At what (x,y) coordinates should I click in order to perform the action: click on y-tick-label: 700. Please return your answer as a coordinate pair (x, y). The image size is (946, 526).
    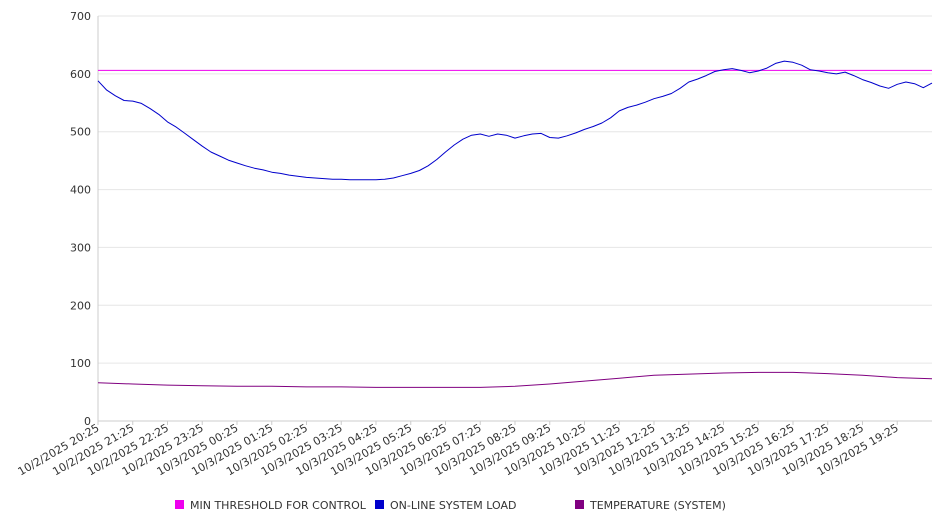
    Looking at the image, I should click on (80, 16).